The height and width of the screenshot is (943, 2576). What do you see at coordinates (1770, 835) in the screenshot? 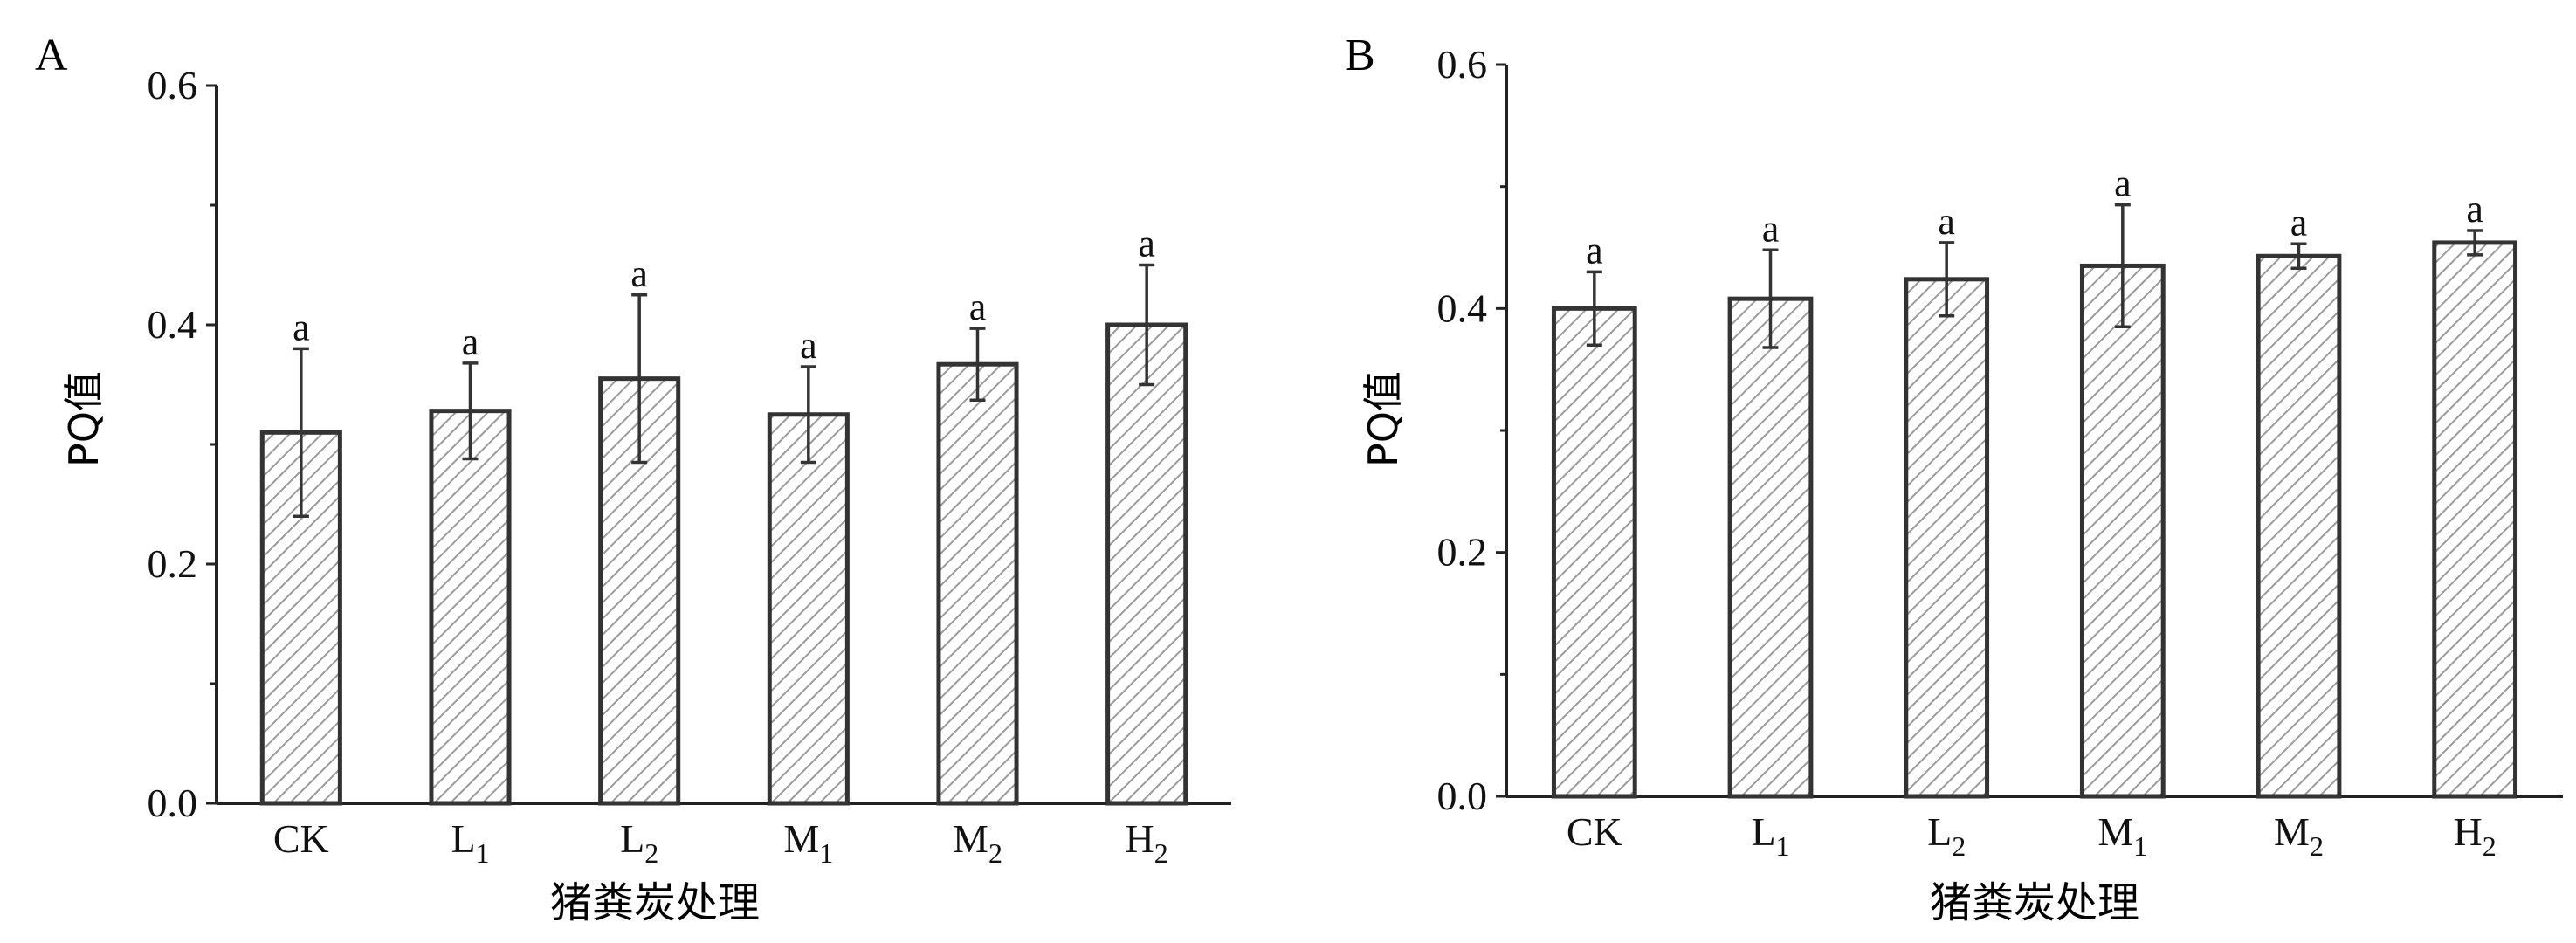
I see `panel-b-x-tick-label: L1` at bounding box center [1770, 835].